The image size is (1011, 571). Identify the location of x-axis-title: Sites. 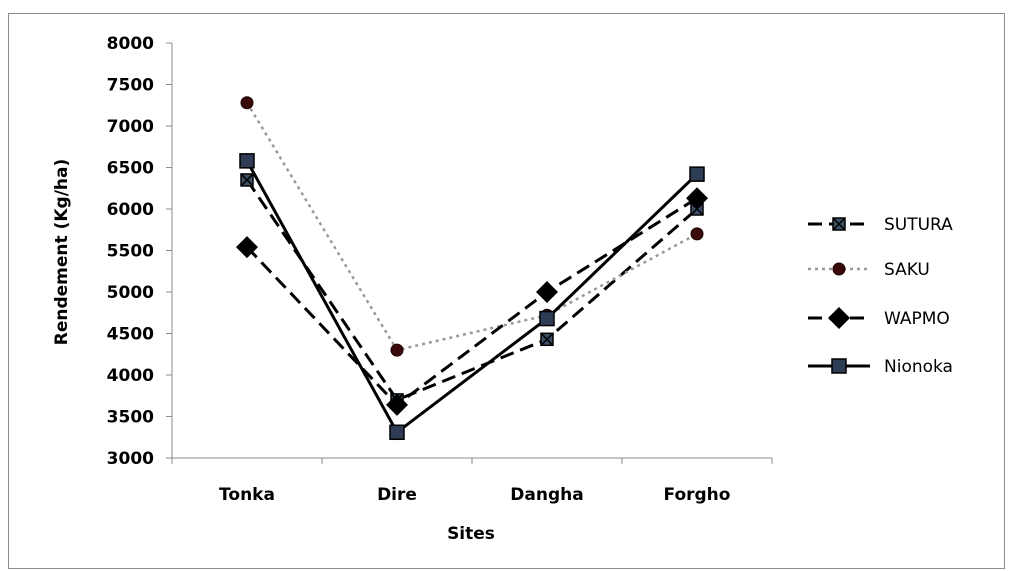
(471, 534).